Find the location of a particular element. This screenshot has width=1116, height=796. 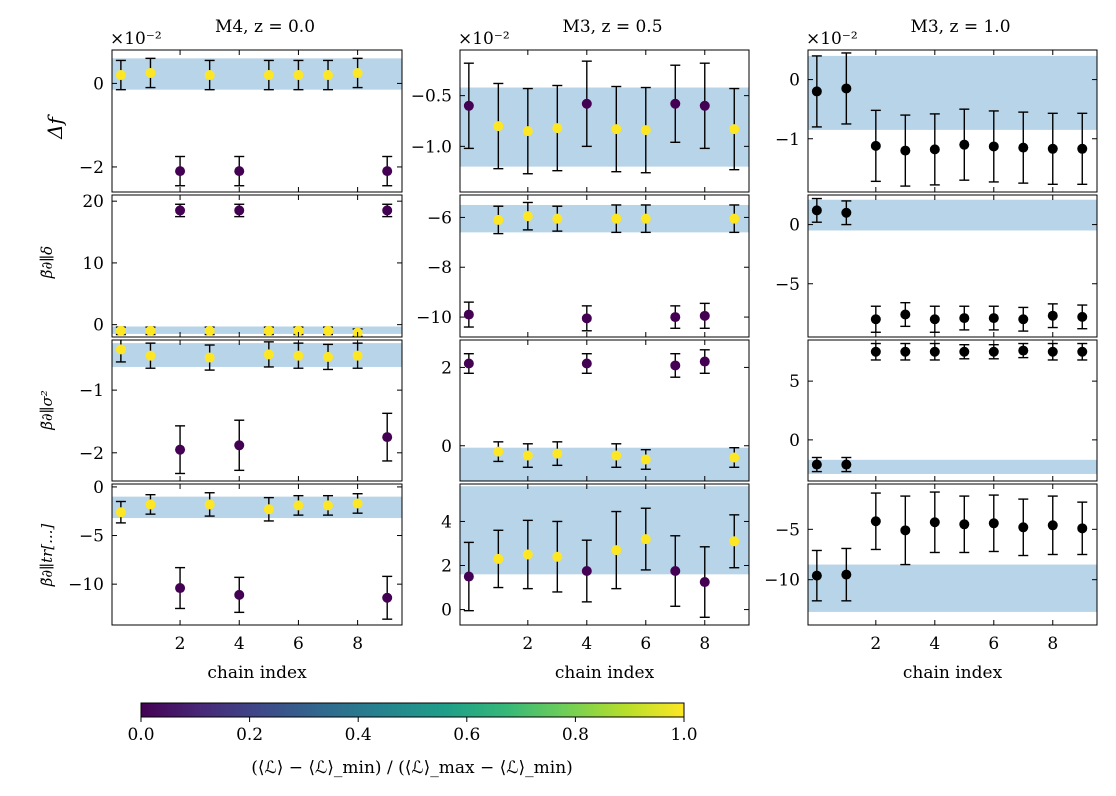

panel-r3-c0: 2 4 6 8 0 −5 −10 chain index is located at coordinates (235, 580).